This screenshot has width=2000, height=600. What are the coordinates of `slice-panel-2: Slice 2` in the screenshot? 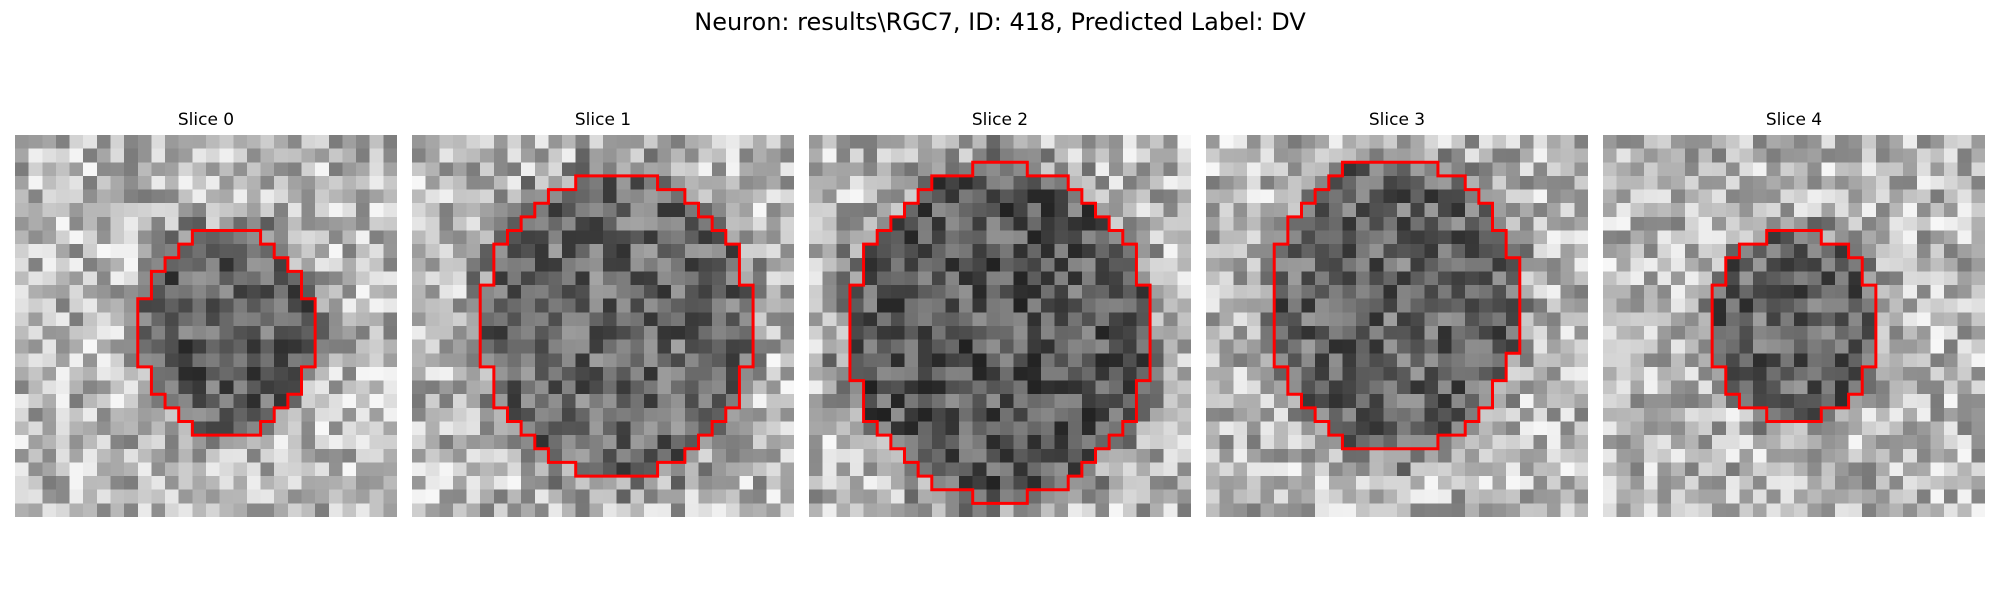 It's located at (1000, 312).